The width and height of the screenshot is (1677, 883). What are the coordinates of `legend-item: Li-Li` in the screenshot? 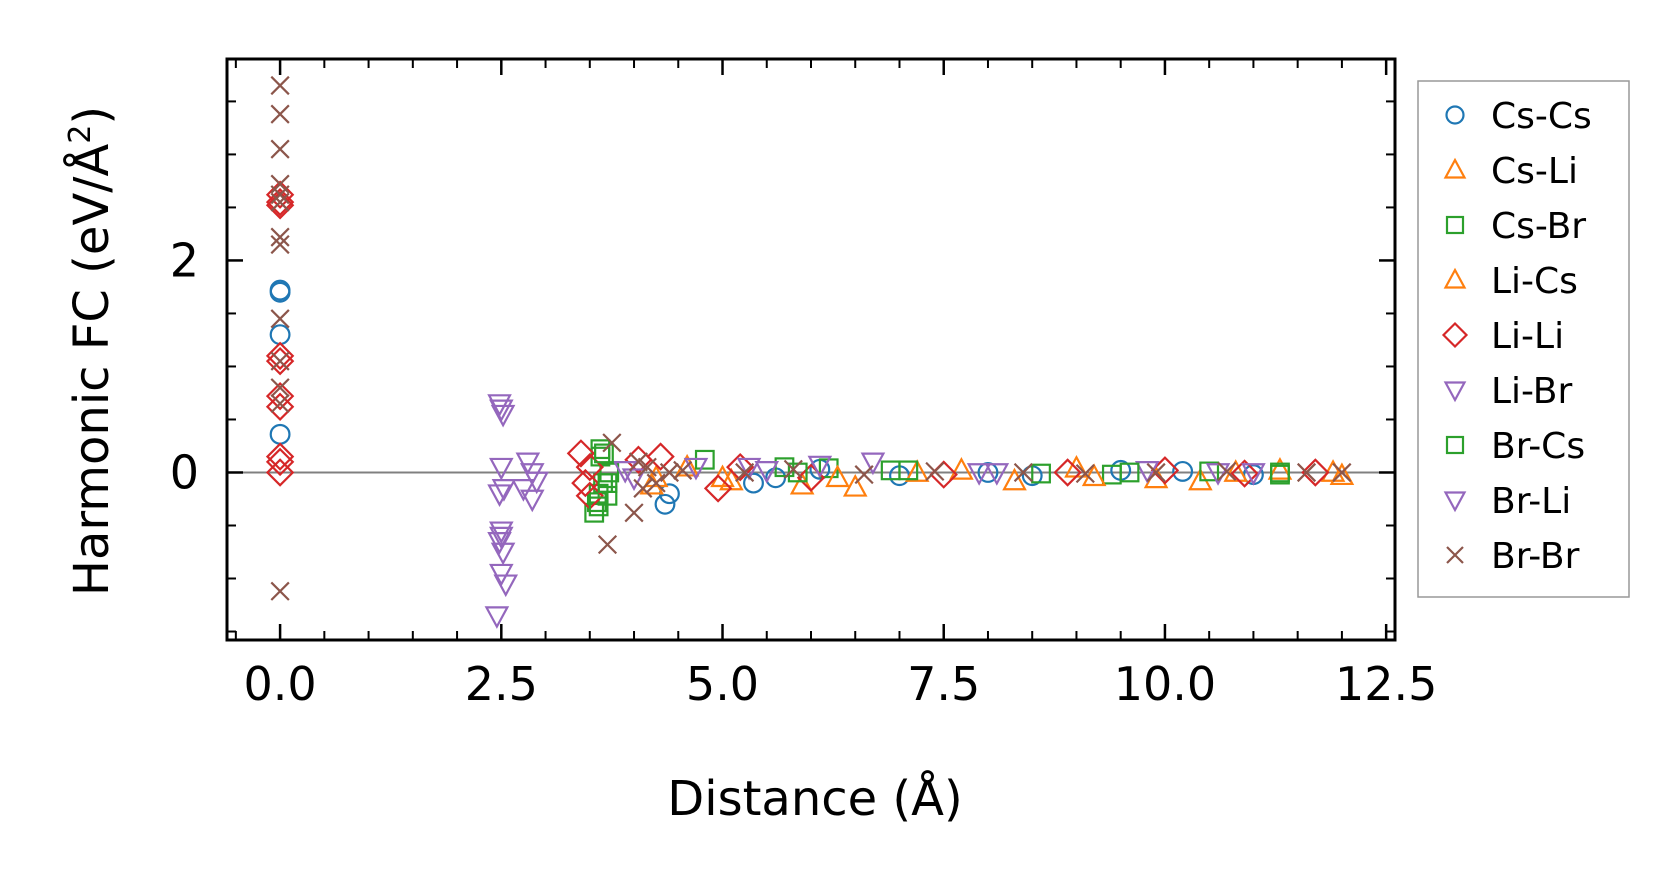 It's located at (1502, 336).